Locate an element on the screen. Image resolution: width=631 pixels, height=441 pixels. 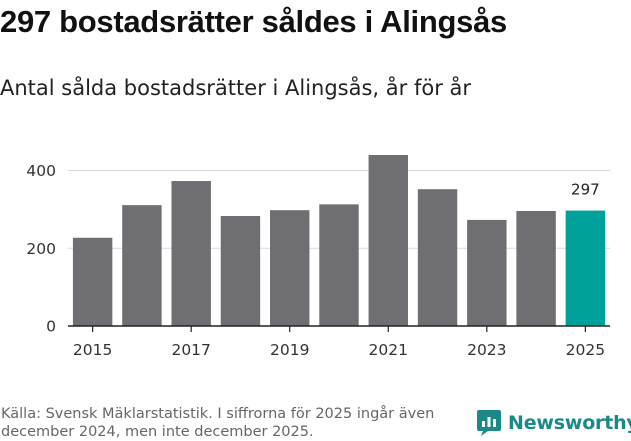
bar-2025 is located at coordinates (585, 268).